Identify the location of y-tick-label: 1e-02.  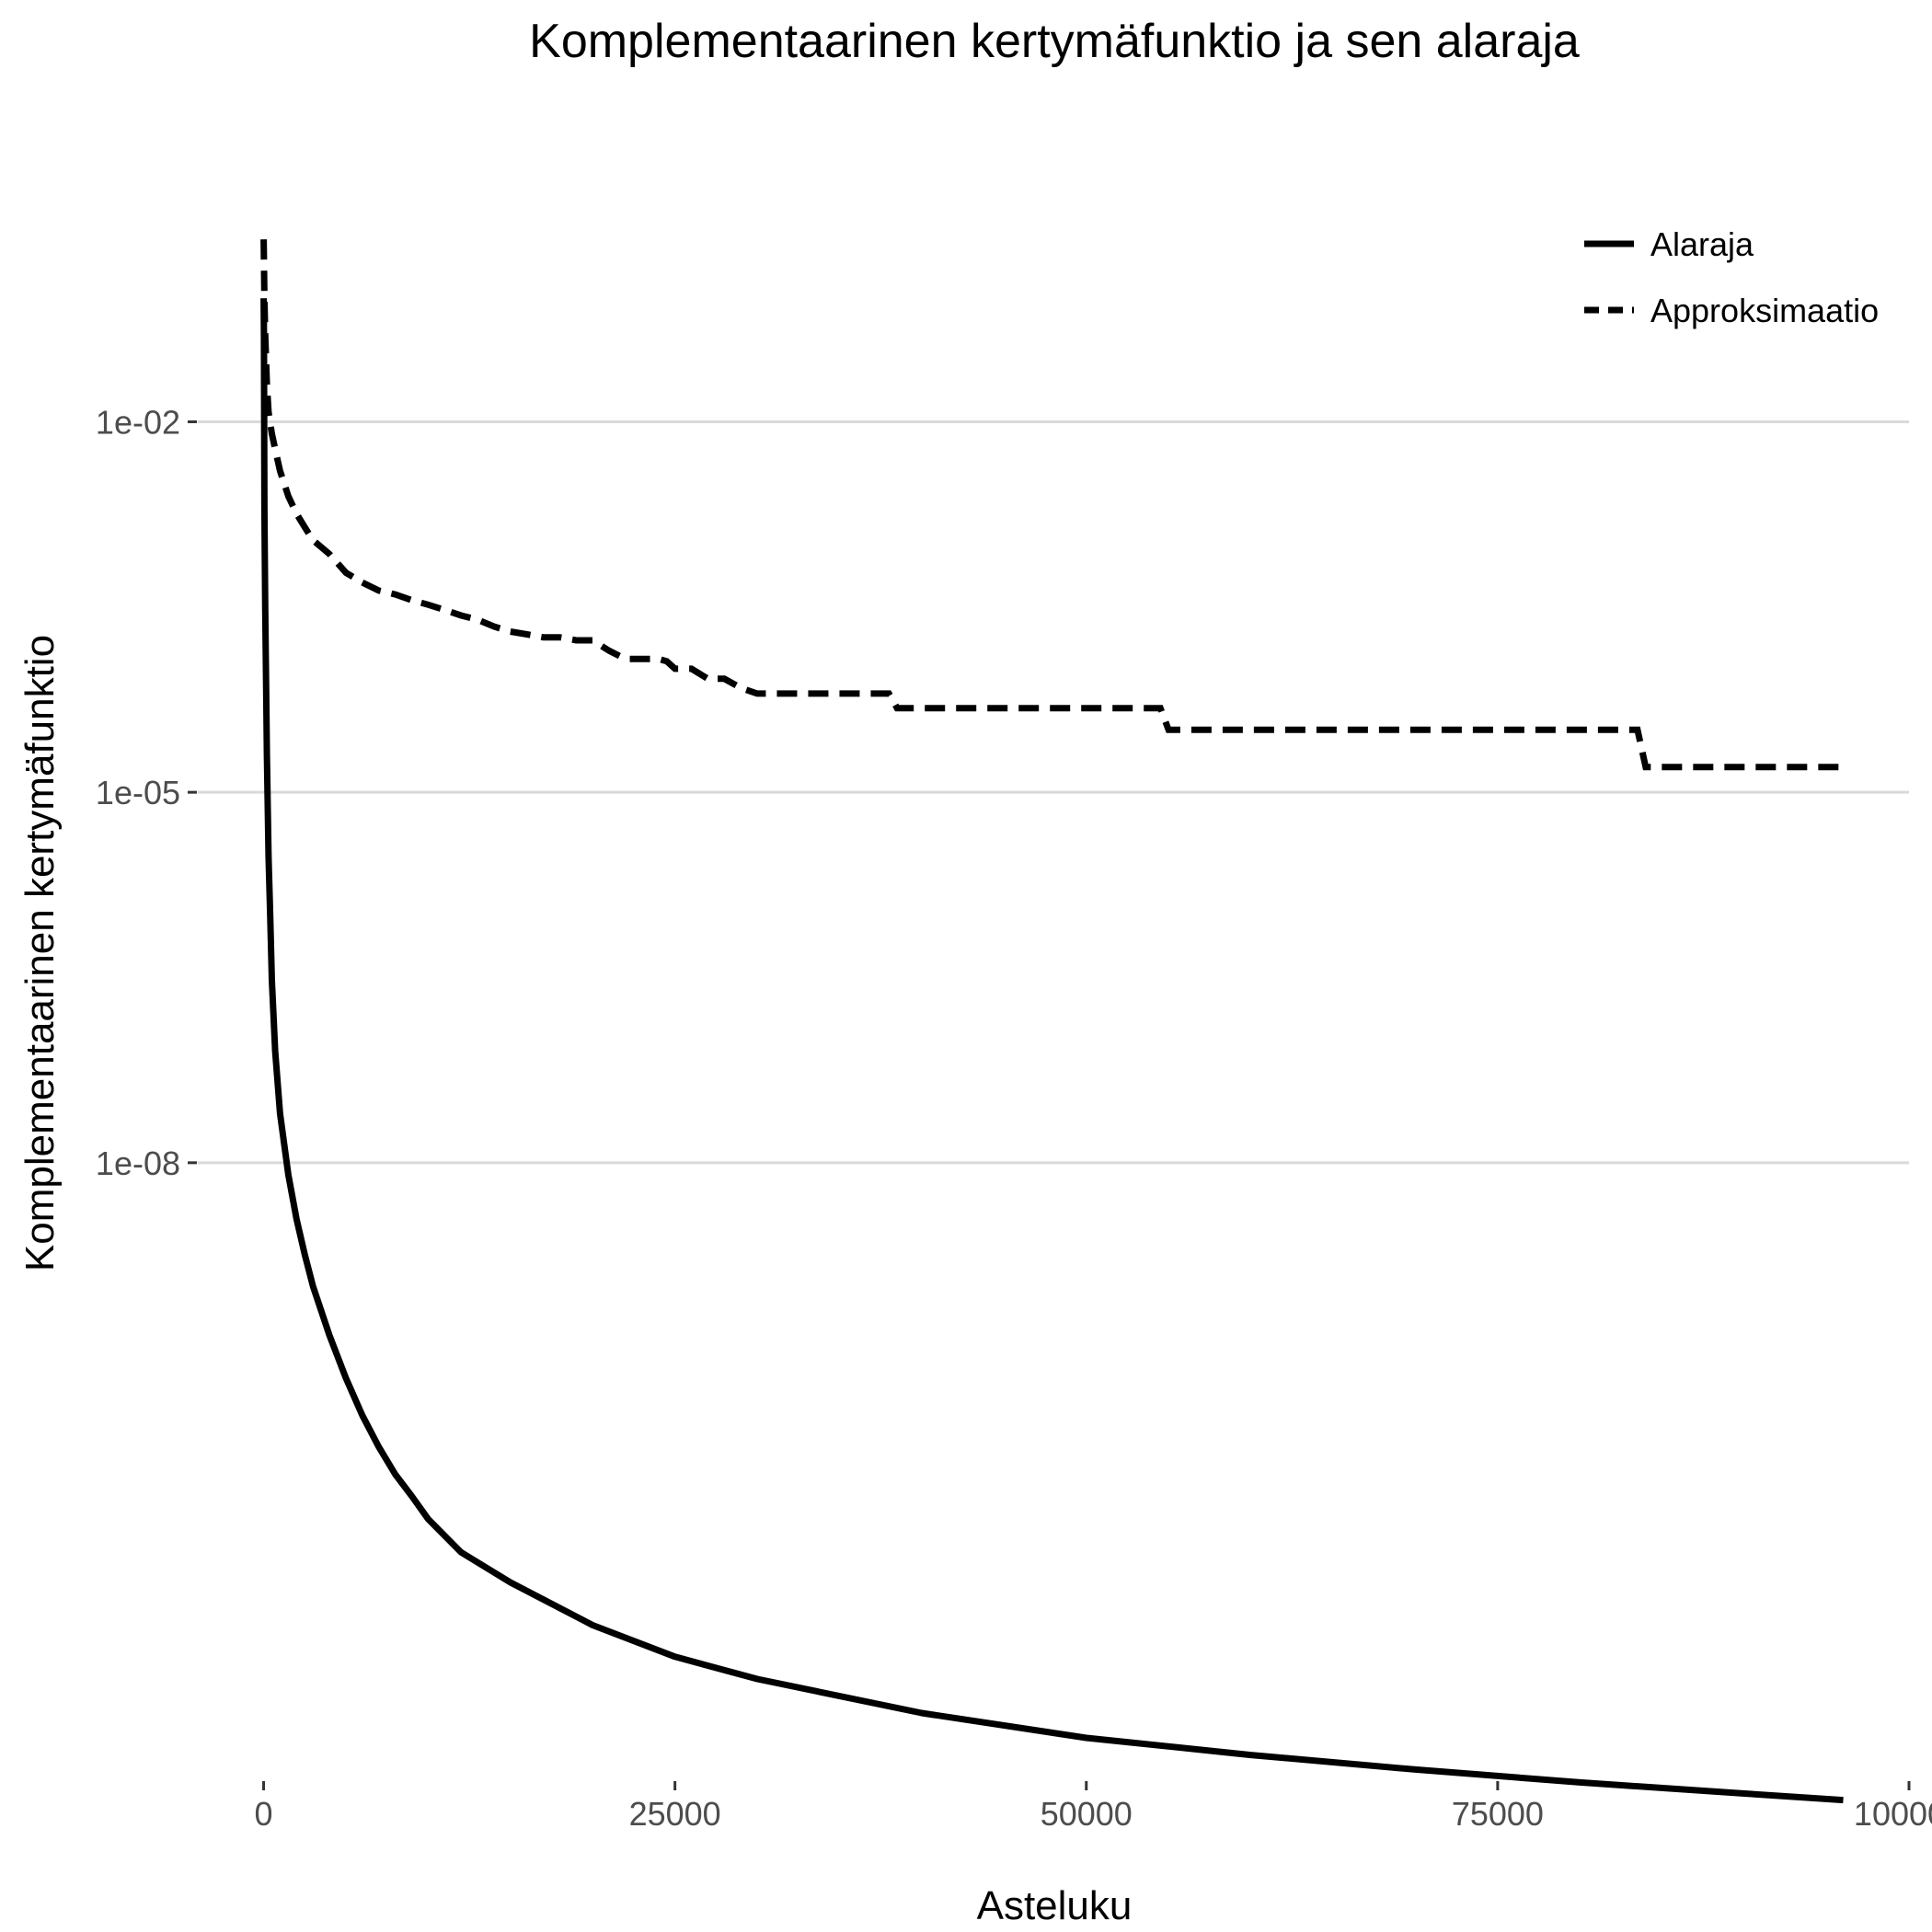
(138, 422).